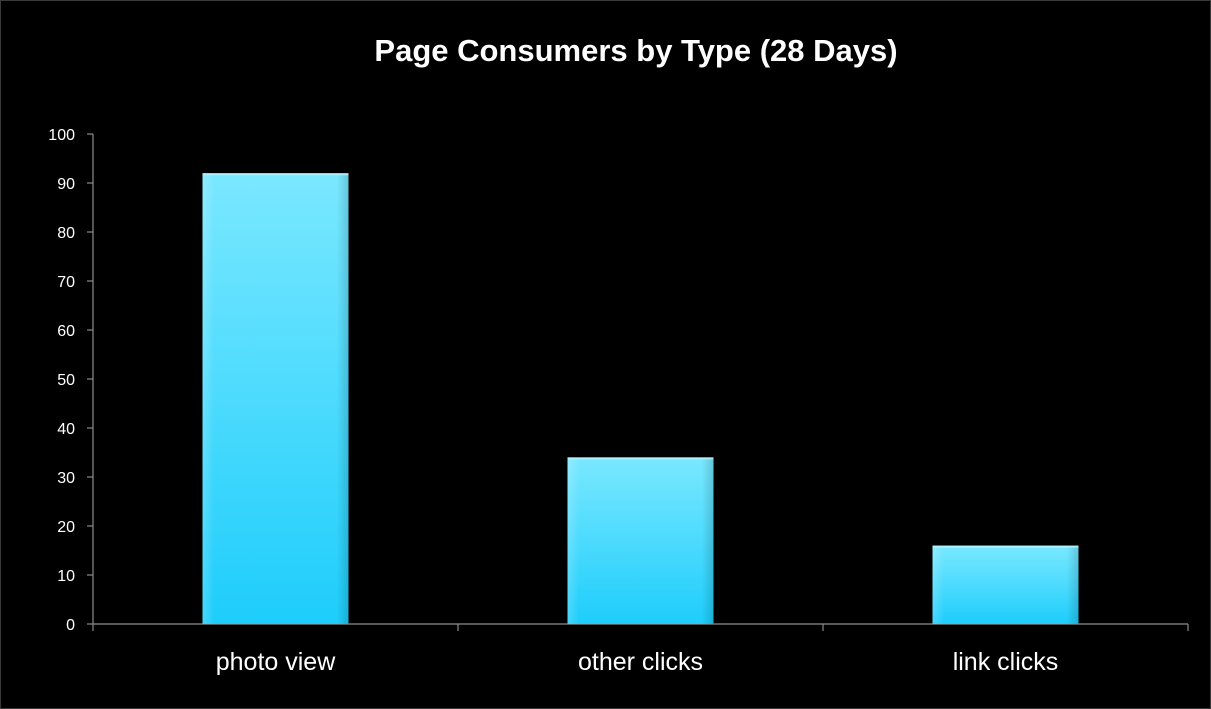  Describe the element at coordinates (66, 478) in the screenshot. I see `y-tick-label: 30` at that location.